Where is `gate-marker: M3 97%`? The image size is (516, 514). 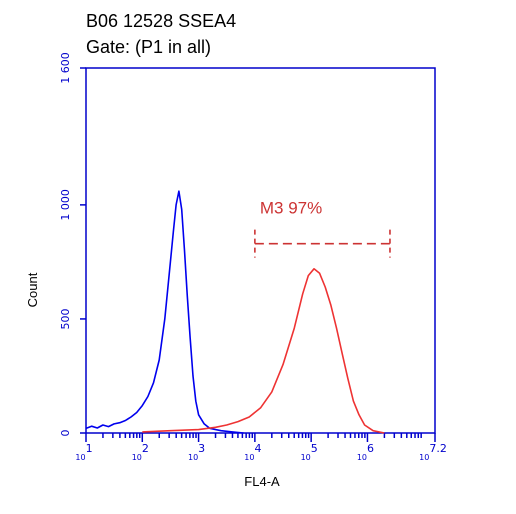
gate-marker: M3 97% is located at coordinates (322, 228).